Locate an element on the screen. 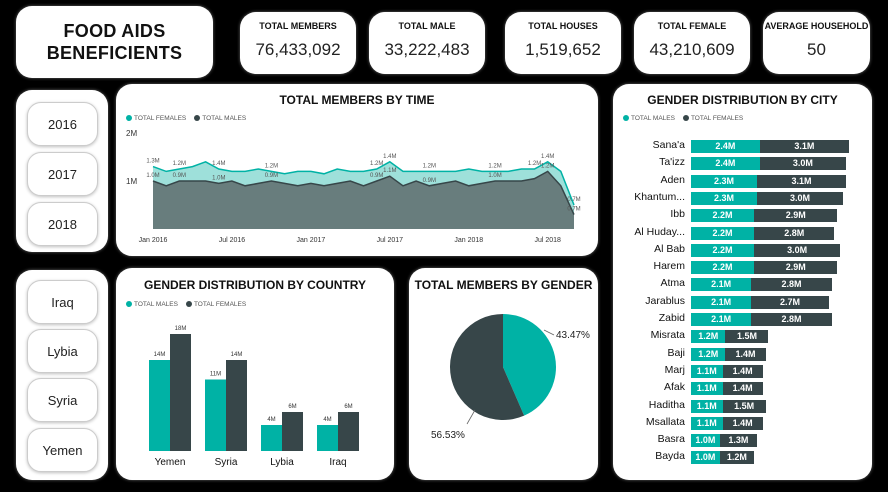 Image resolution: width=888 pixels, height=492 pixels. kpi-total-members: TOTAL MEMBERS 76,433,092 is located at coordinates (298, 43).